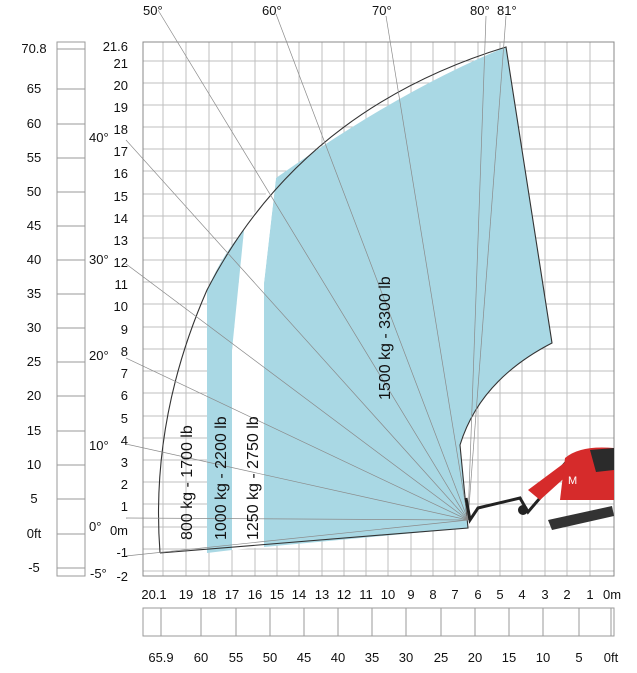 This screenshot has height=673, width=637. Describe the element at coordinates (382, 10) in the screenshot. I see `boom-angle-label: 70°` at that location.